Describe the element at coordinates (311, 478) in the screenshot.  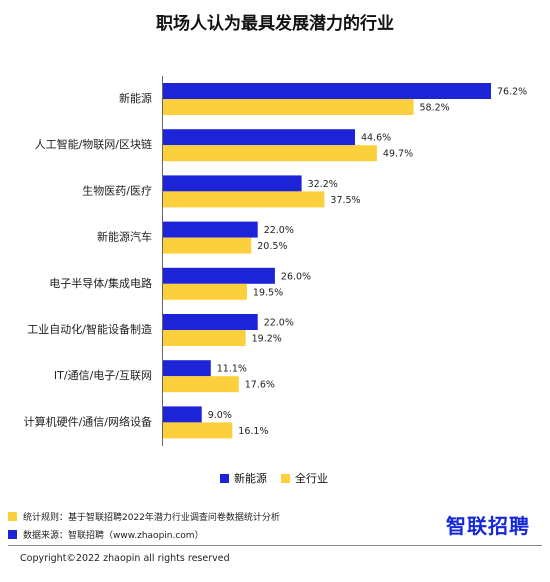
I see `legend-label-all-industry: 全行业` at that location.